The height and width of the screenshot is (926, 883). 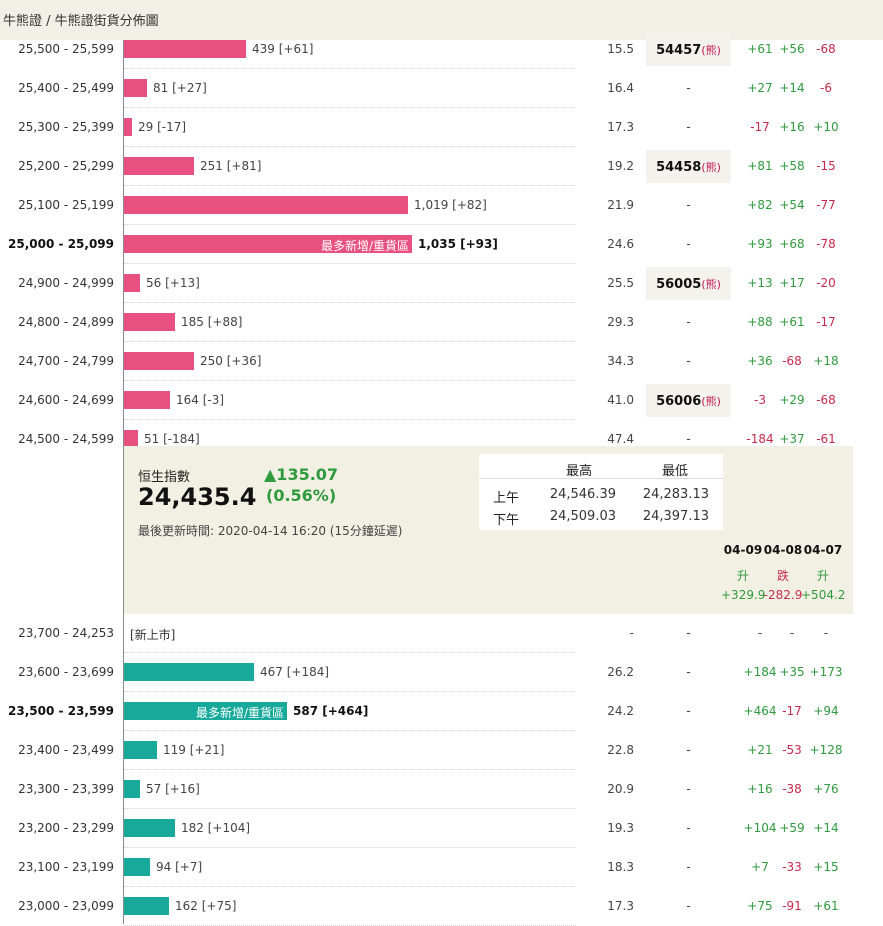 What do you see at coordinates (792, 439) in the screenshot?
I see `daily-change-2: +37` at bounding box center [792, 439].